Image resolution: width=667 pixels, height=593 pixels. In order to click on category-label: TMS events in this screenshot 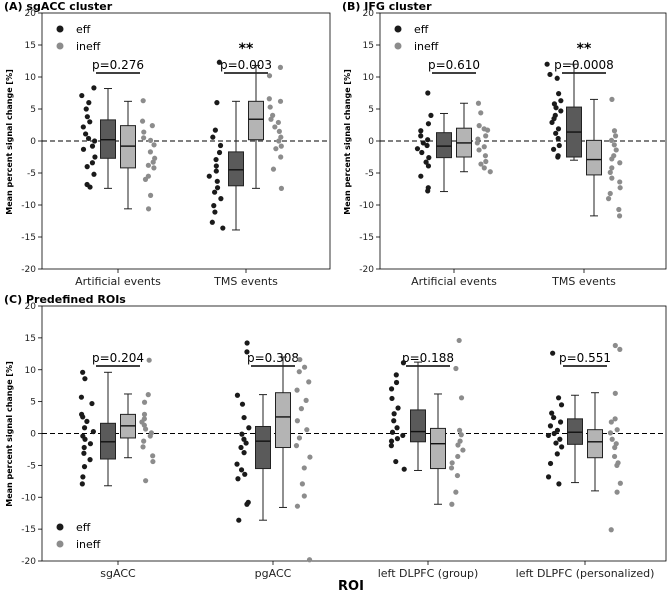, I will do `click(245, 281)`.